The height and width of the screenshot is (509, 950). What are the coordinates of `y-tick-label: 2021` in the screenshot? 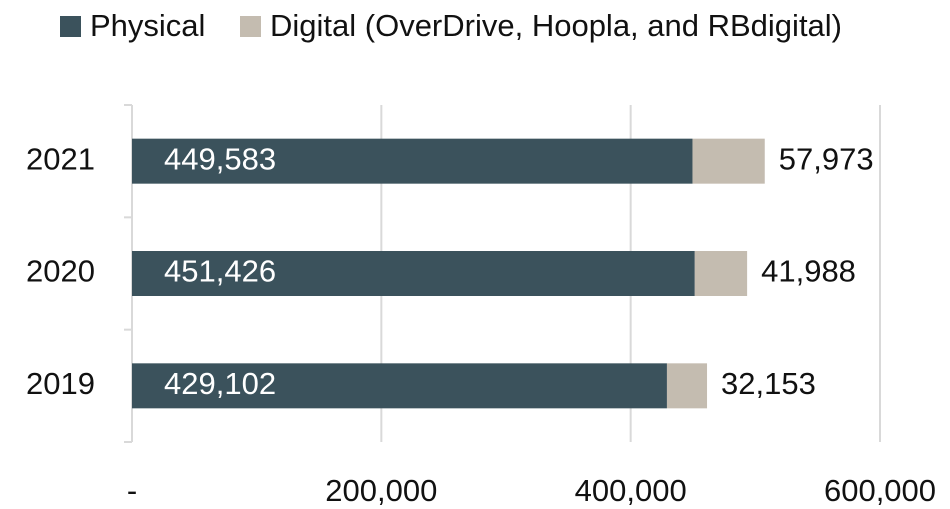 It's located at (60, 158).